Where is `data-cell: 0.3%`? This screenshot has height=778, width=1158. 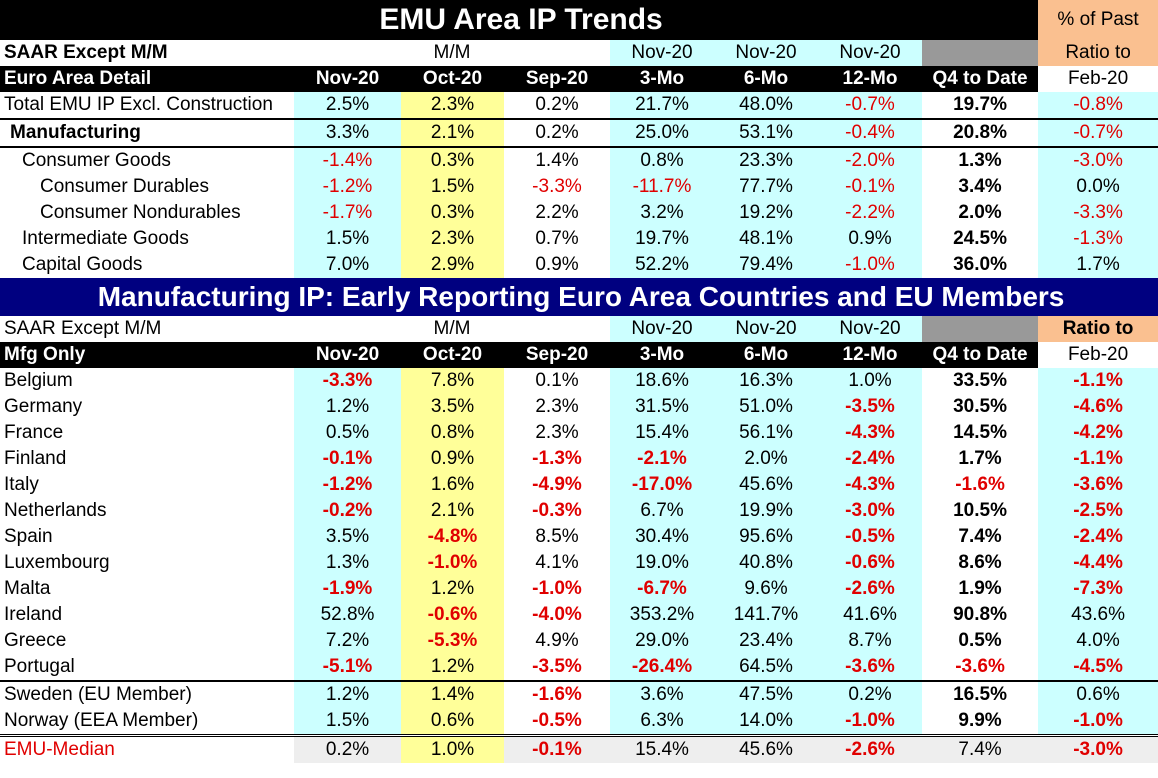 data-cell: 0.3% is located at coordinates (452, 160).